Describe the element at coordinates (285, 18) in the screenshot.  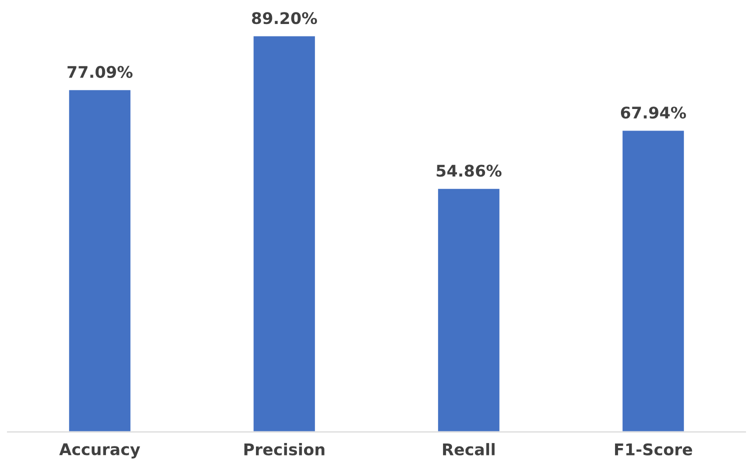
I see `data-label: 89.20%` at that location.